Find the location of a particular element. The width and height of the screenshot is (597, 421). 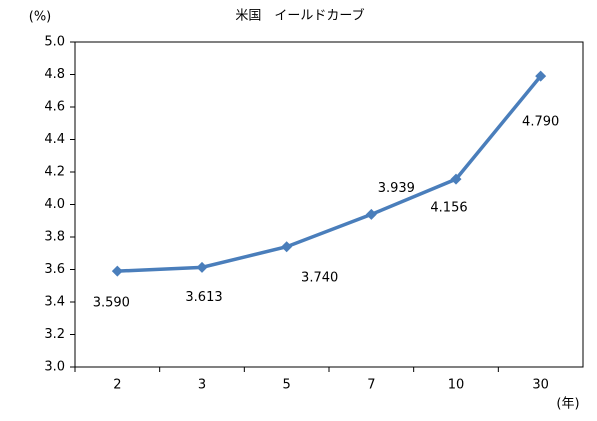

y-axis-label: (%) is located at coordinates (40, 17).